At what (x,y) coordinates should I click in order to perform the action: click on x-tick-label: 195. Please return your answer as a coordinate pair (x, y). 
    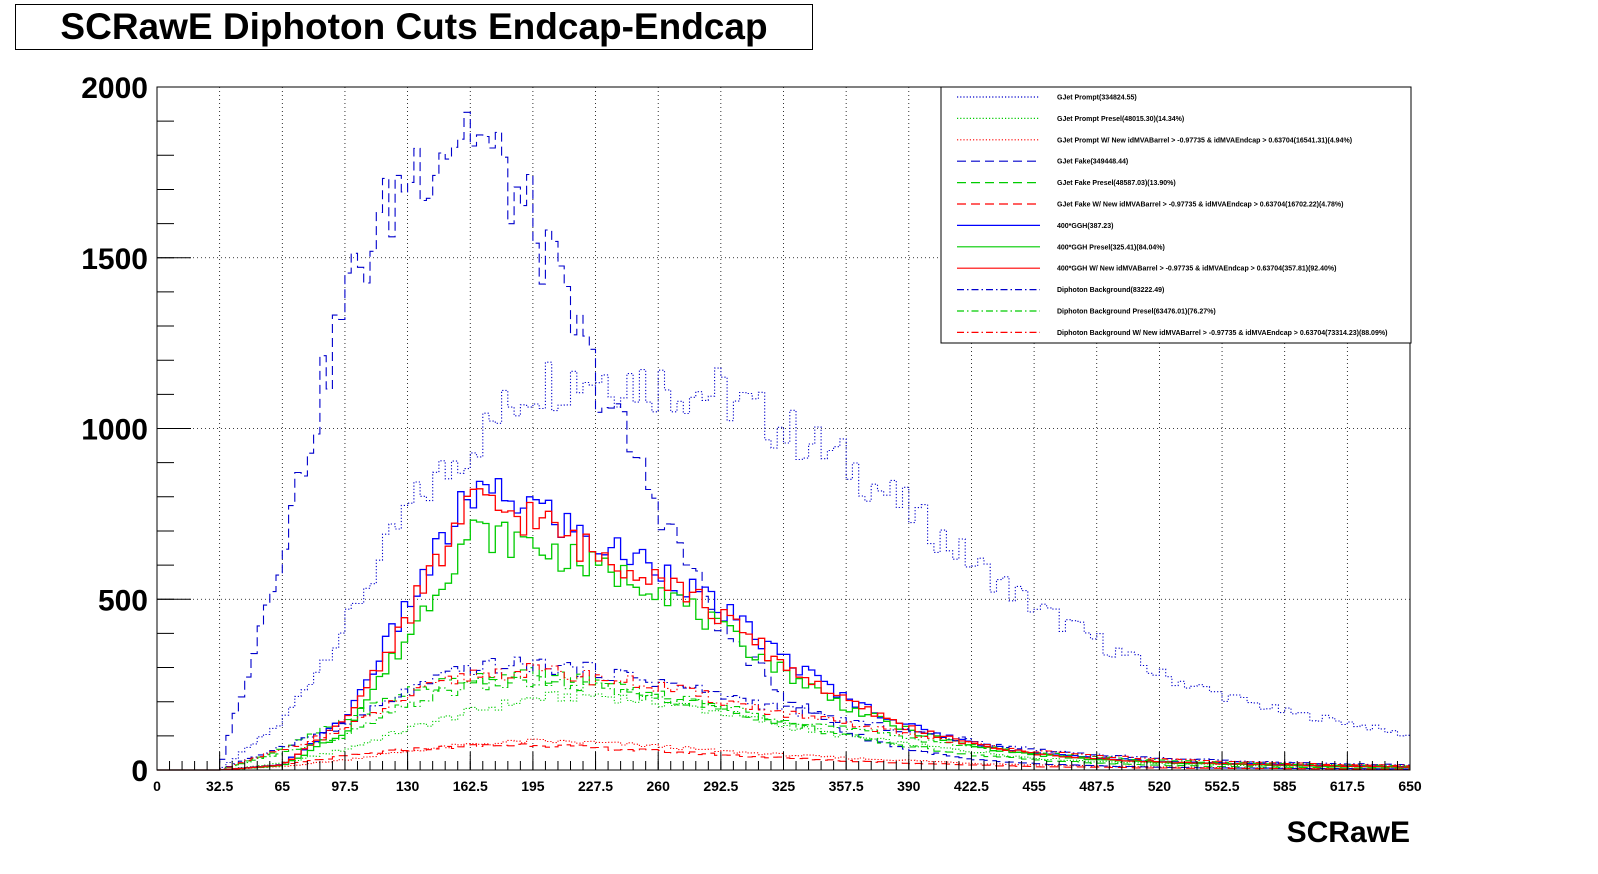
    Looking at the image, I should click on (533, 786).